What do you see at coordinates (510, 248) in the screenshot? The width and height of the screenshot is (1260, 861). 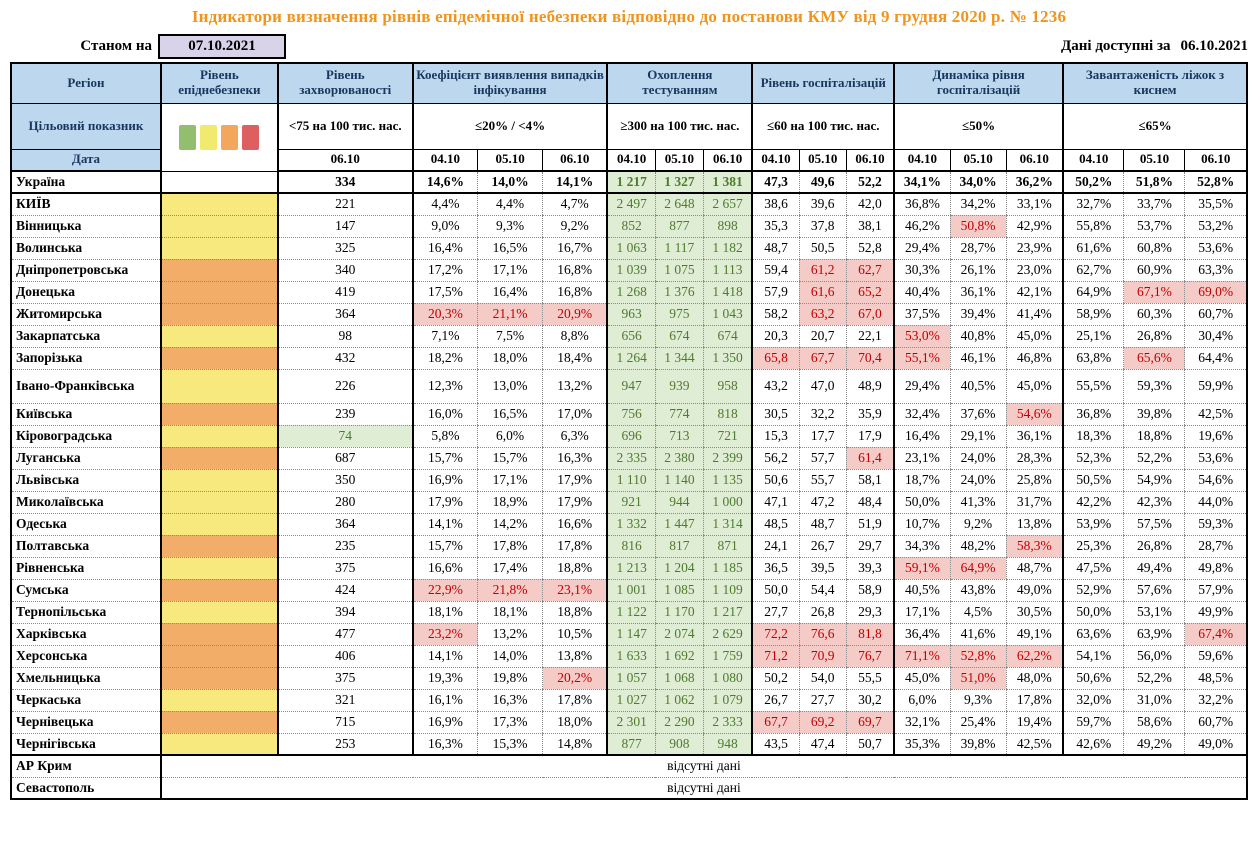 I see `coef-cell: 16,5%` at bounding box center [510, 248].